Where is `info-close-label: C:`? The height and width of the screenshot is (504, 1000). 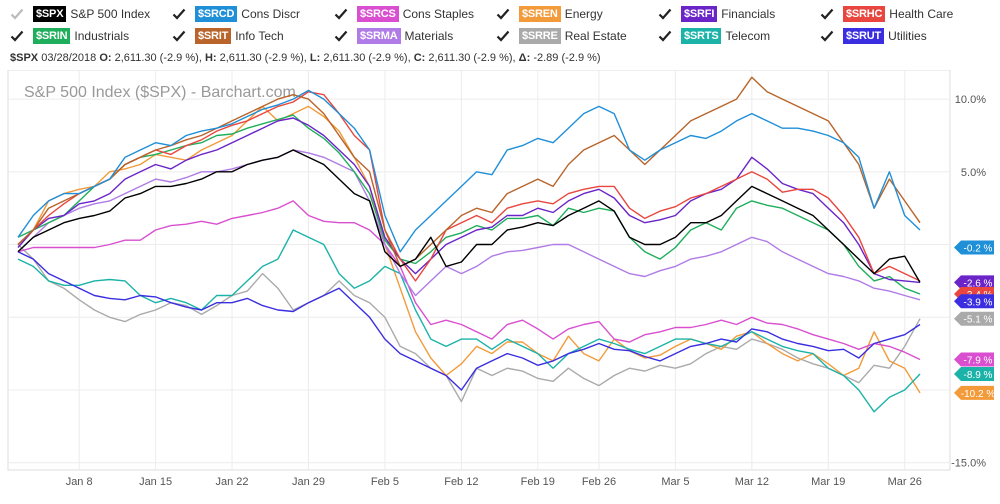
info-close-label: C: is located at coordinates (419, 58).